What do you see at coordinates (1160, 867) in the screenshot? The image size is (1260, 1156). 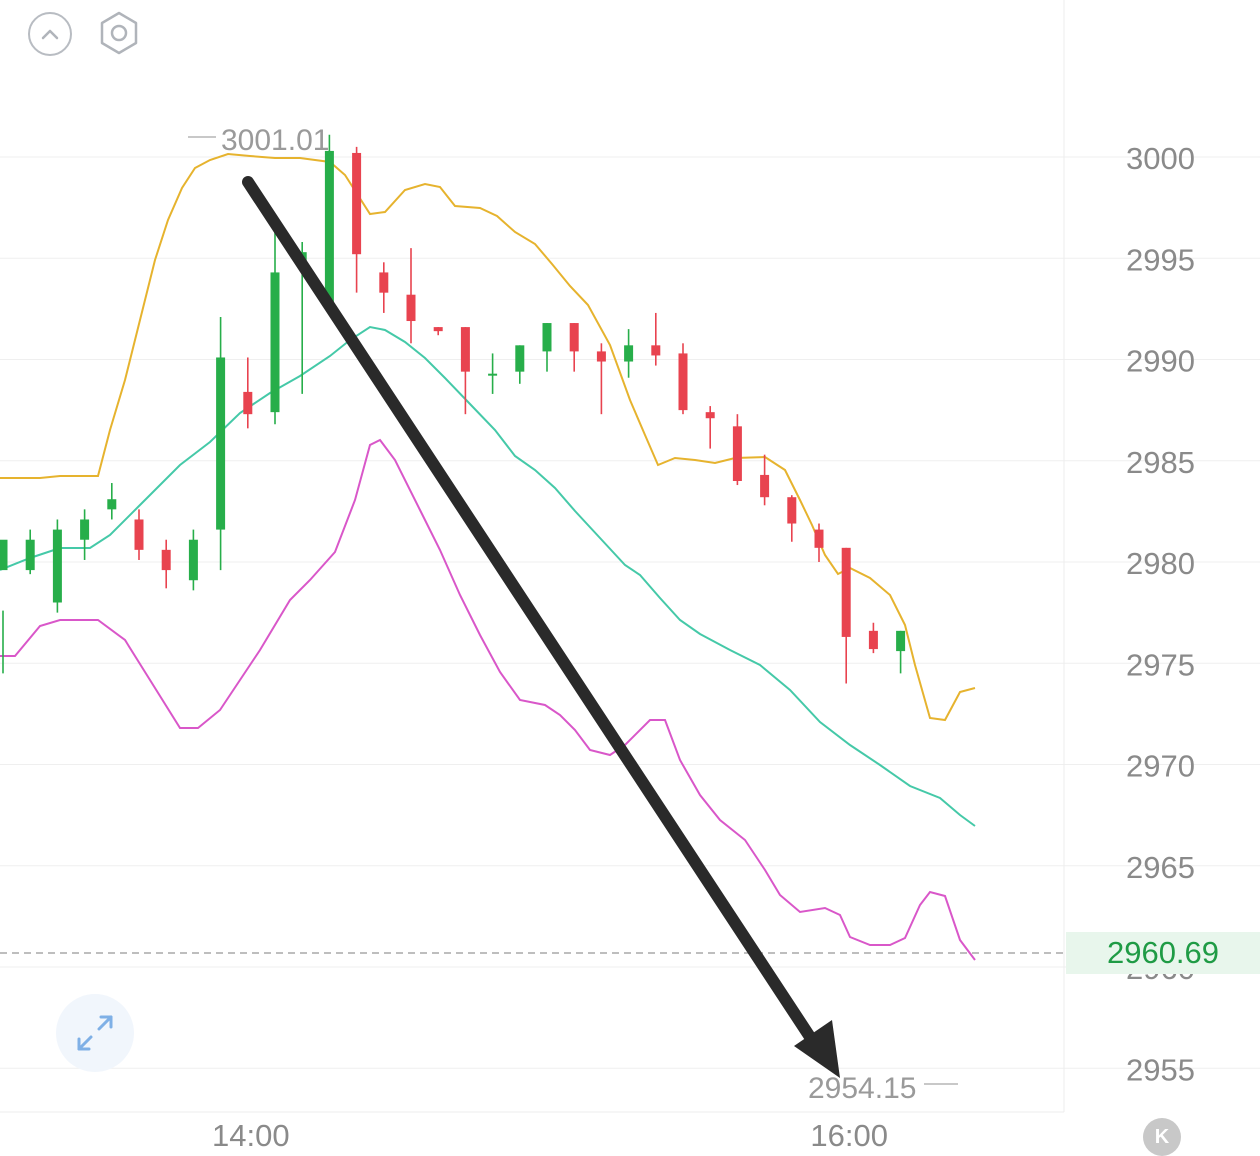 I see `y-tick-label: 2965` at bounding box center [1160, 867].